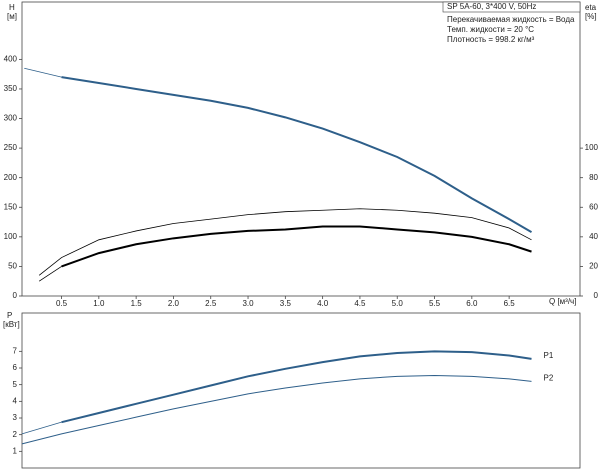  I want to click on info-box, so click(511, 7).